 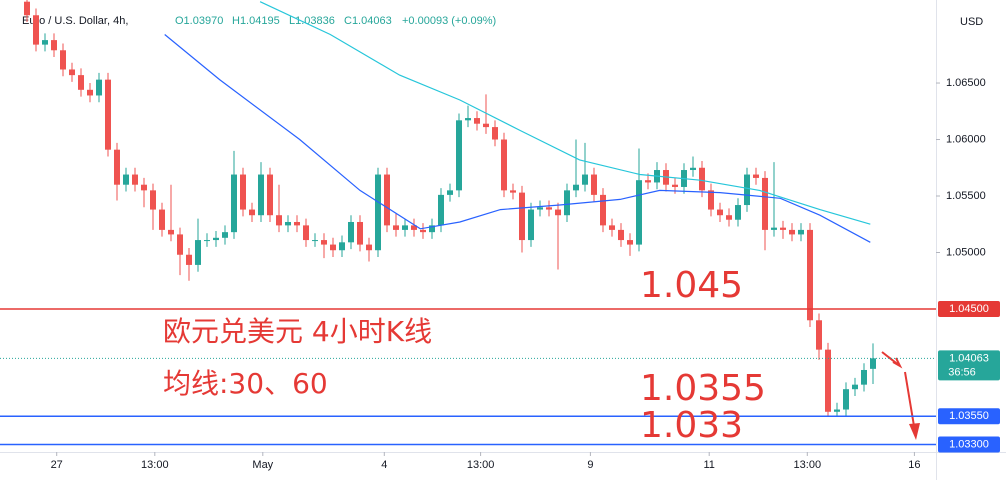 What do you see at coordinates (962, 372) in the screenshot?
I see `countdown: 36:56` at bounding box center [962, 372].